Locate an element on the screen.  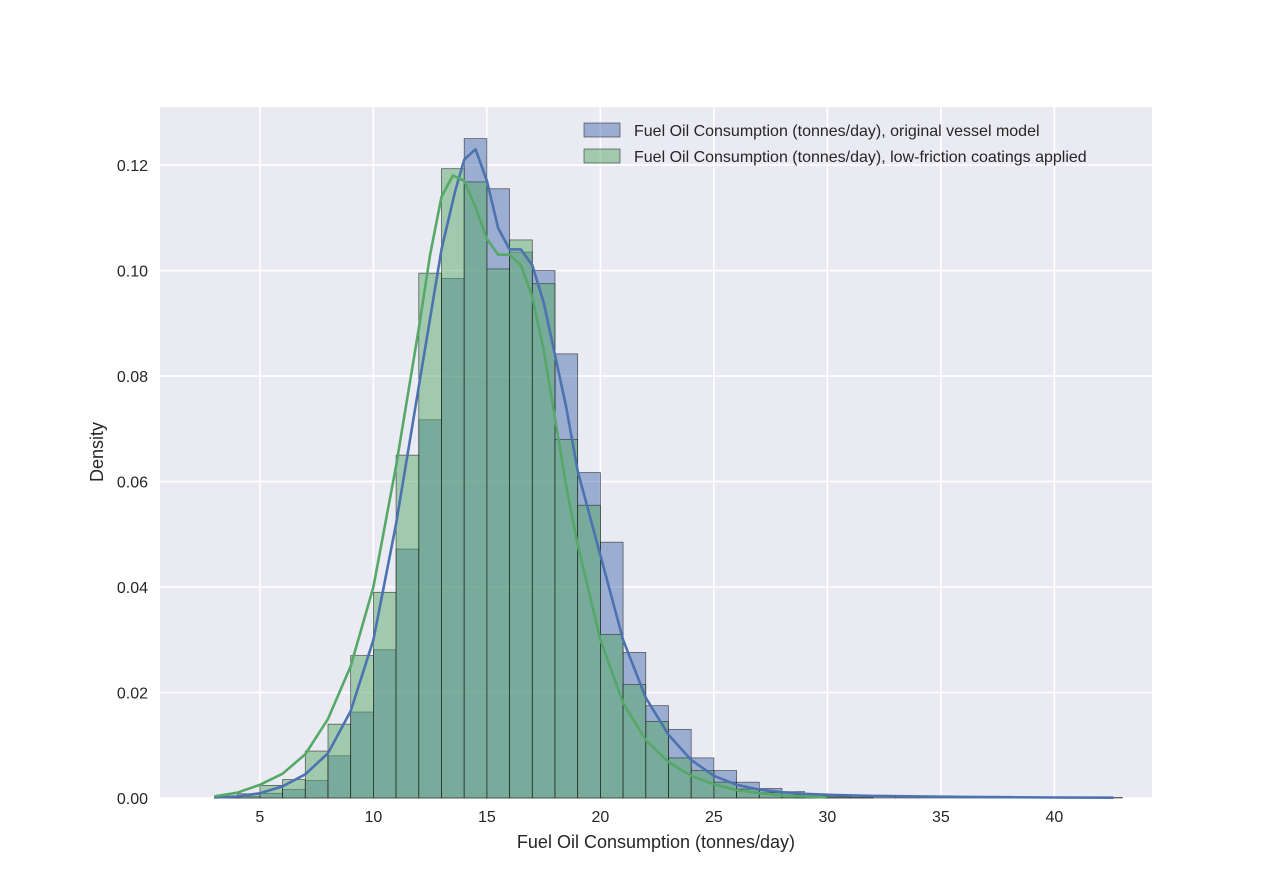
y-tick-label: 0.06 is located at coordinates (132, 483).